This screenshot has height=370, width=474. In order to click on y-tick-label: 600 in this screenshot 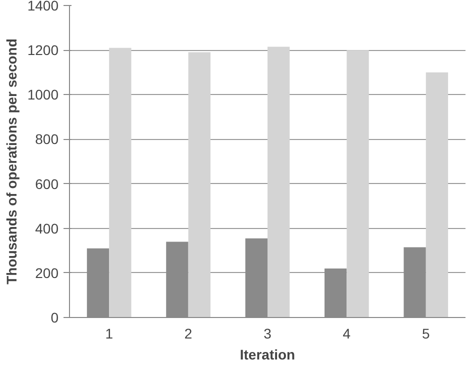, I will do `click(47, 184)`.